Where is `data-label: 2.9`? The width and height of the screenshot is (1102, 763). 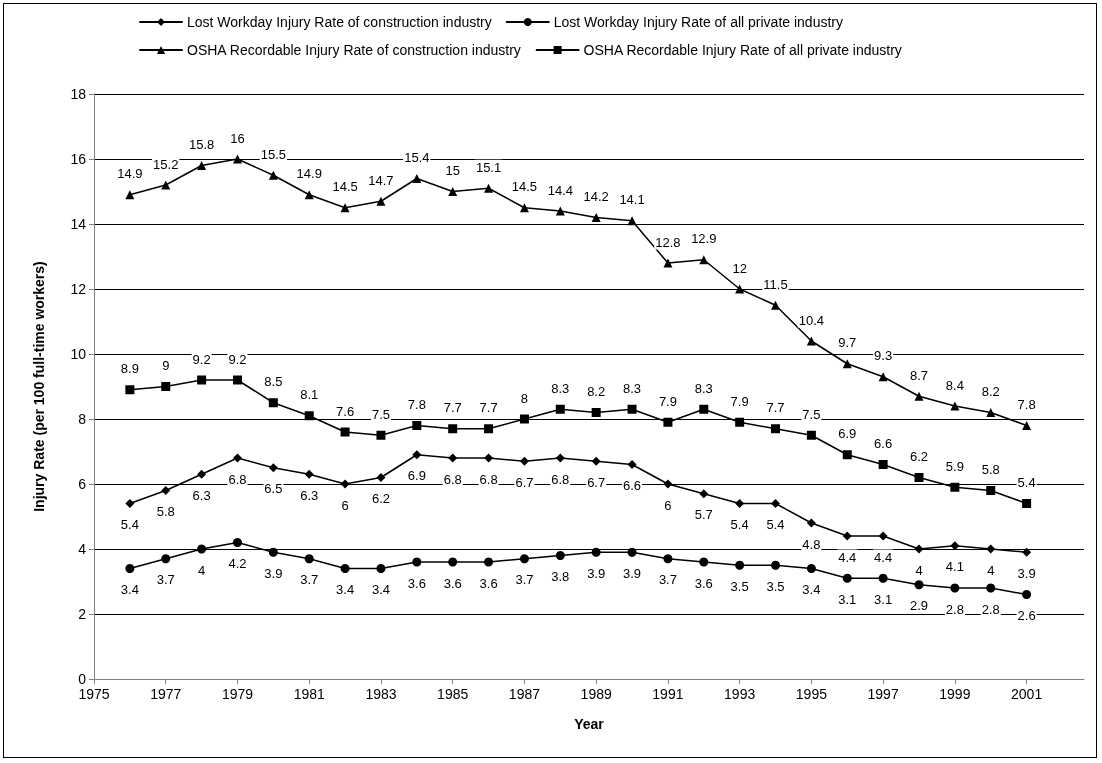
data-label: 2.9 is located at coordinates (919, 606).